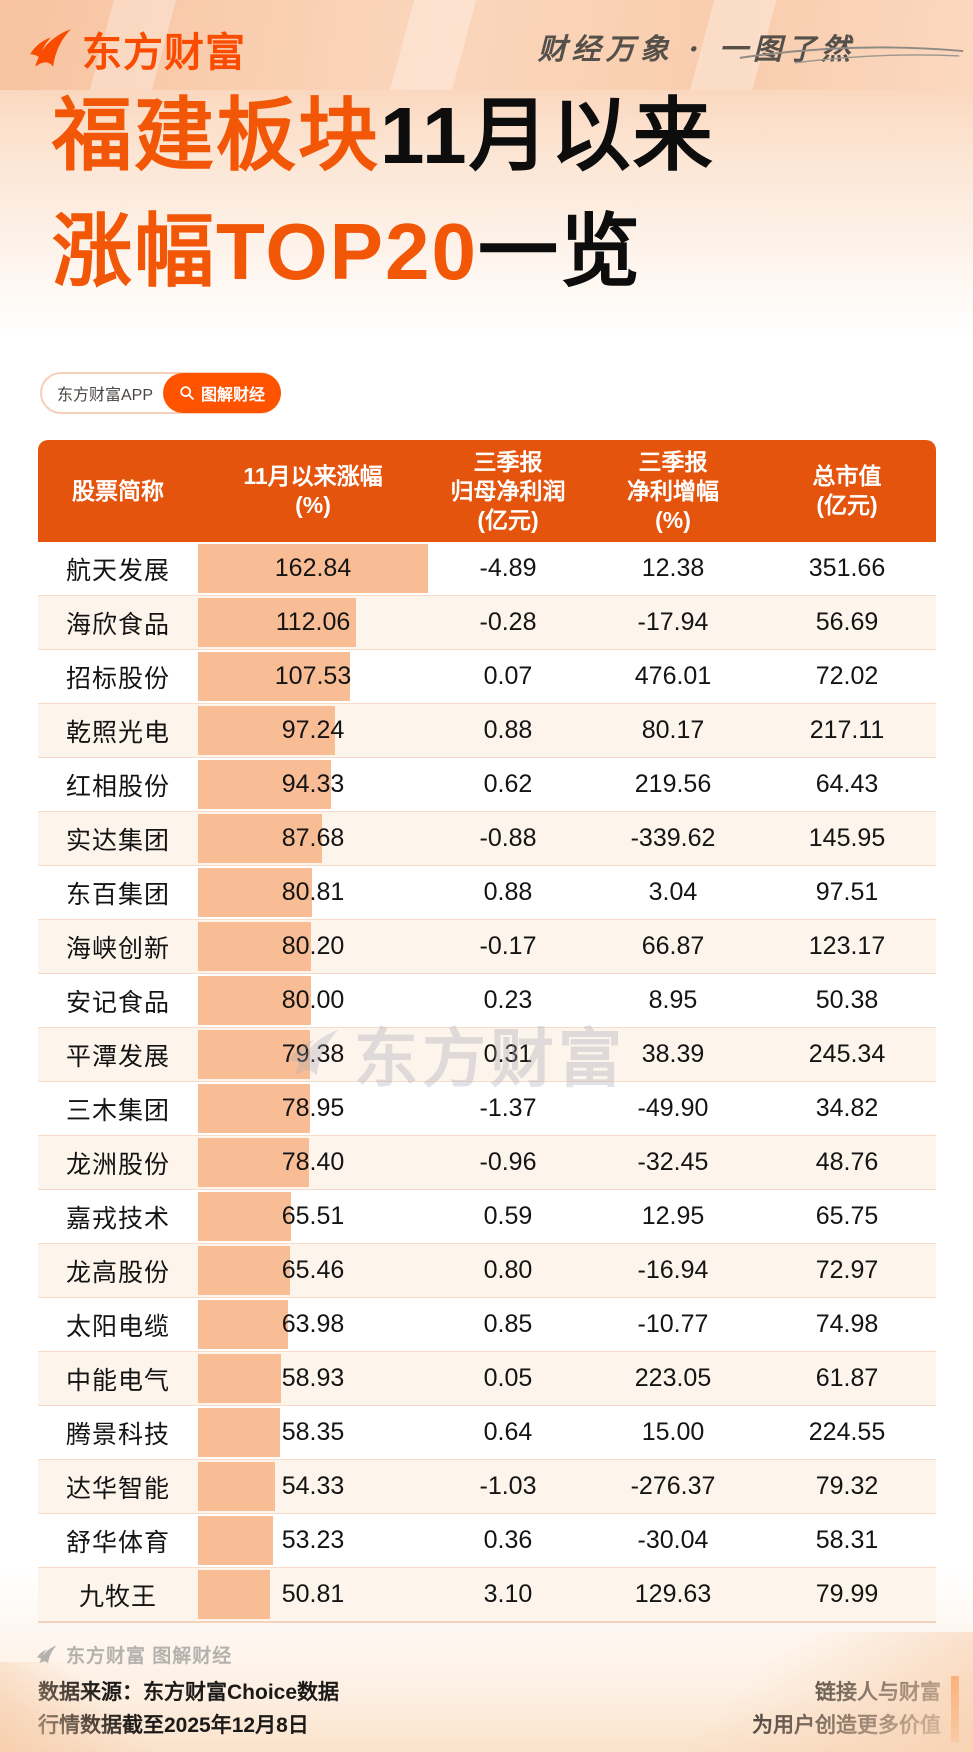 The width and height of the screenshot is (973, 1752). I want to click on growth-cell: -17.94, so click(673, 622).